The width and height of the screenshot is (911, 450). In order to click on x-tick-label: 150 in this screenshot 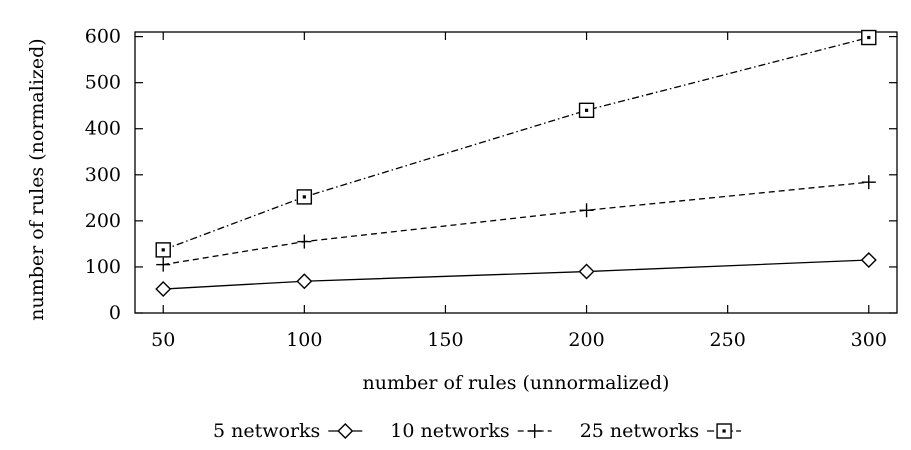, I will do `click(445, 340)`.